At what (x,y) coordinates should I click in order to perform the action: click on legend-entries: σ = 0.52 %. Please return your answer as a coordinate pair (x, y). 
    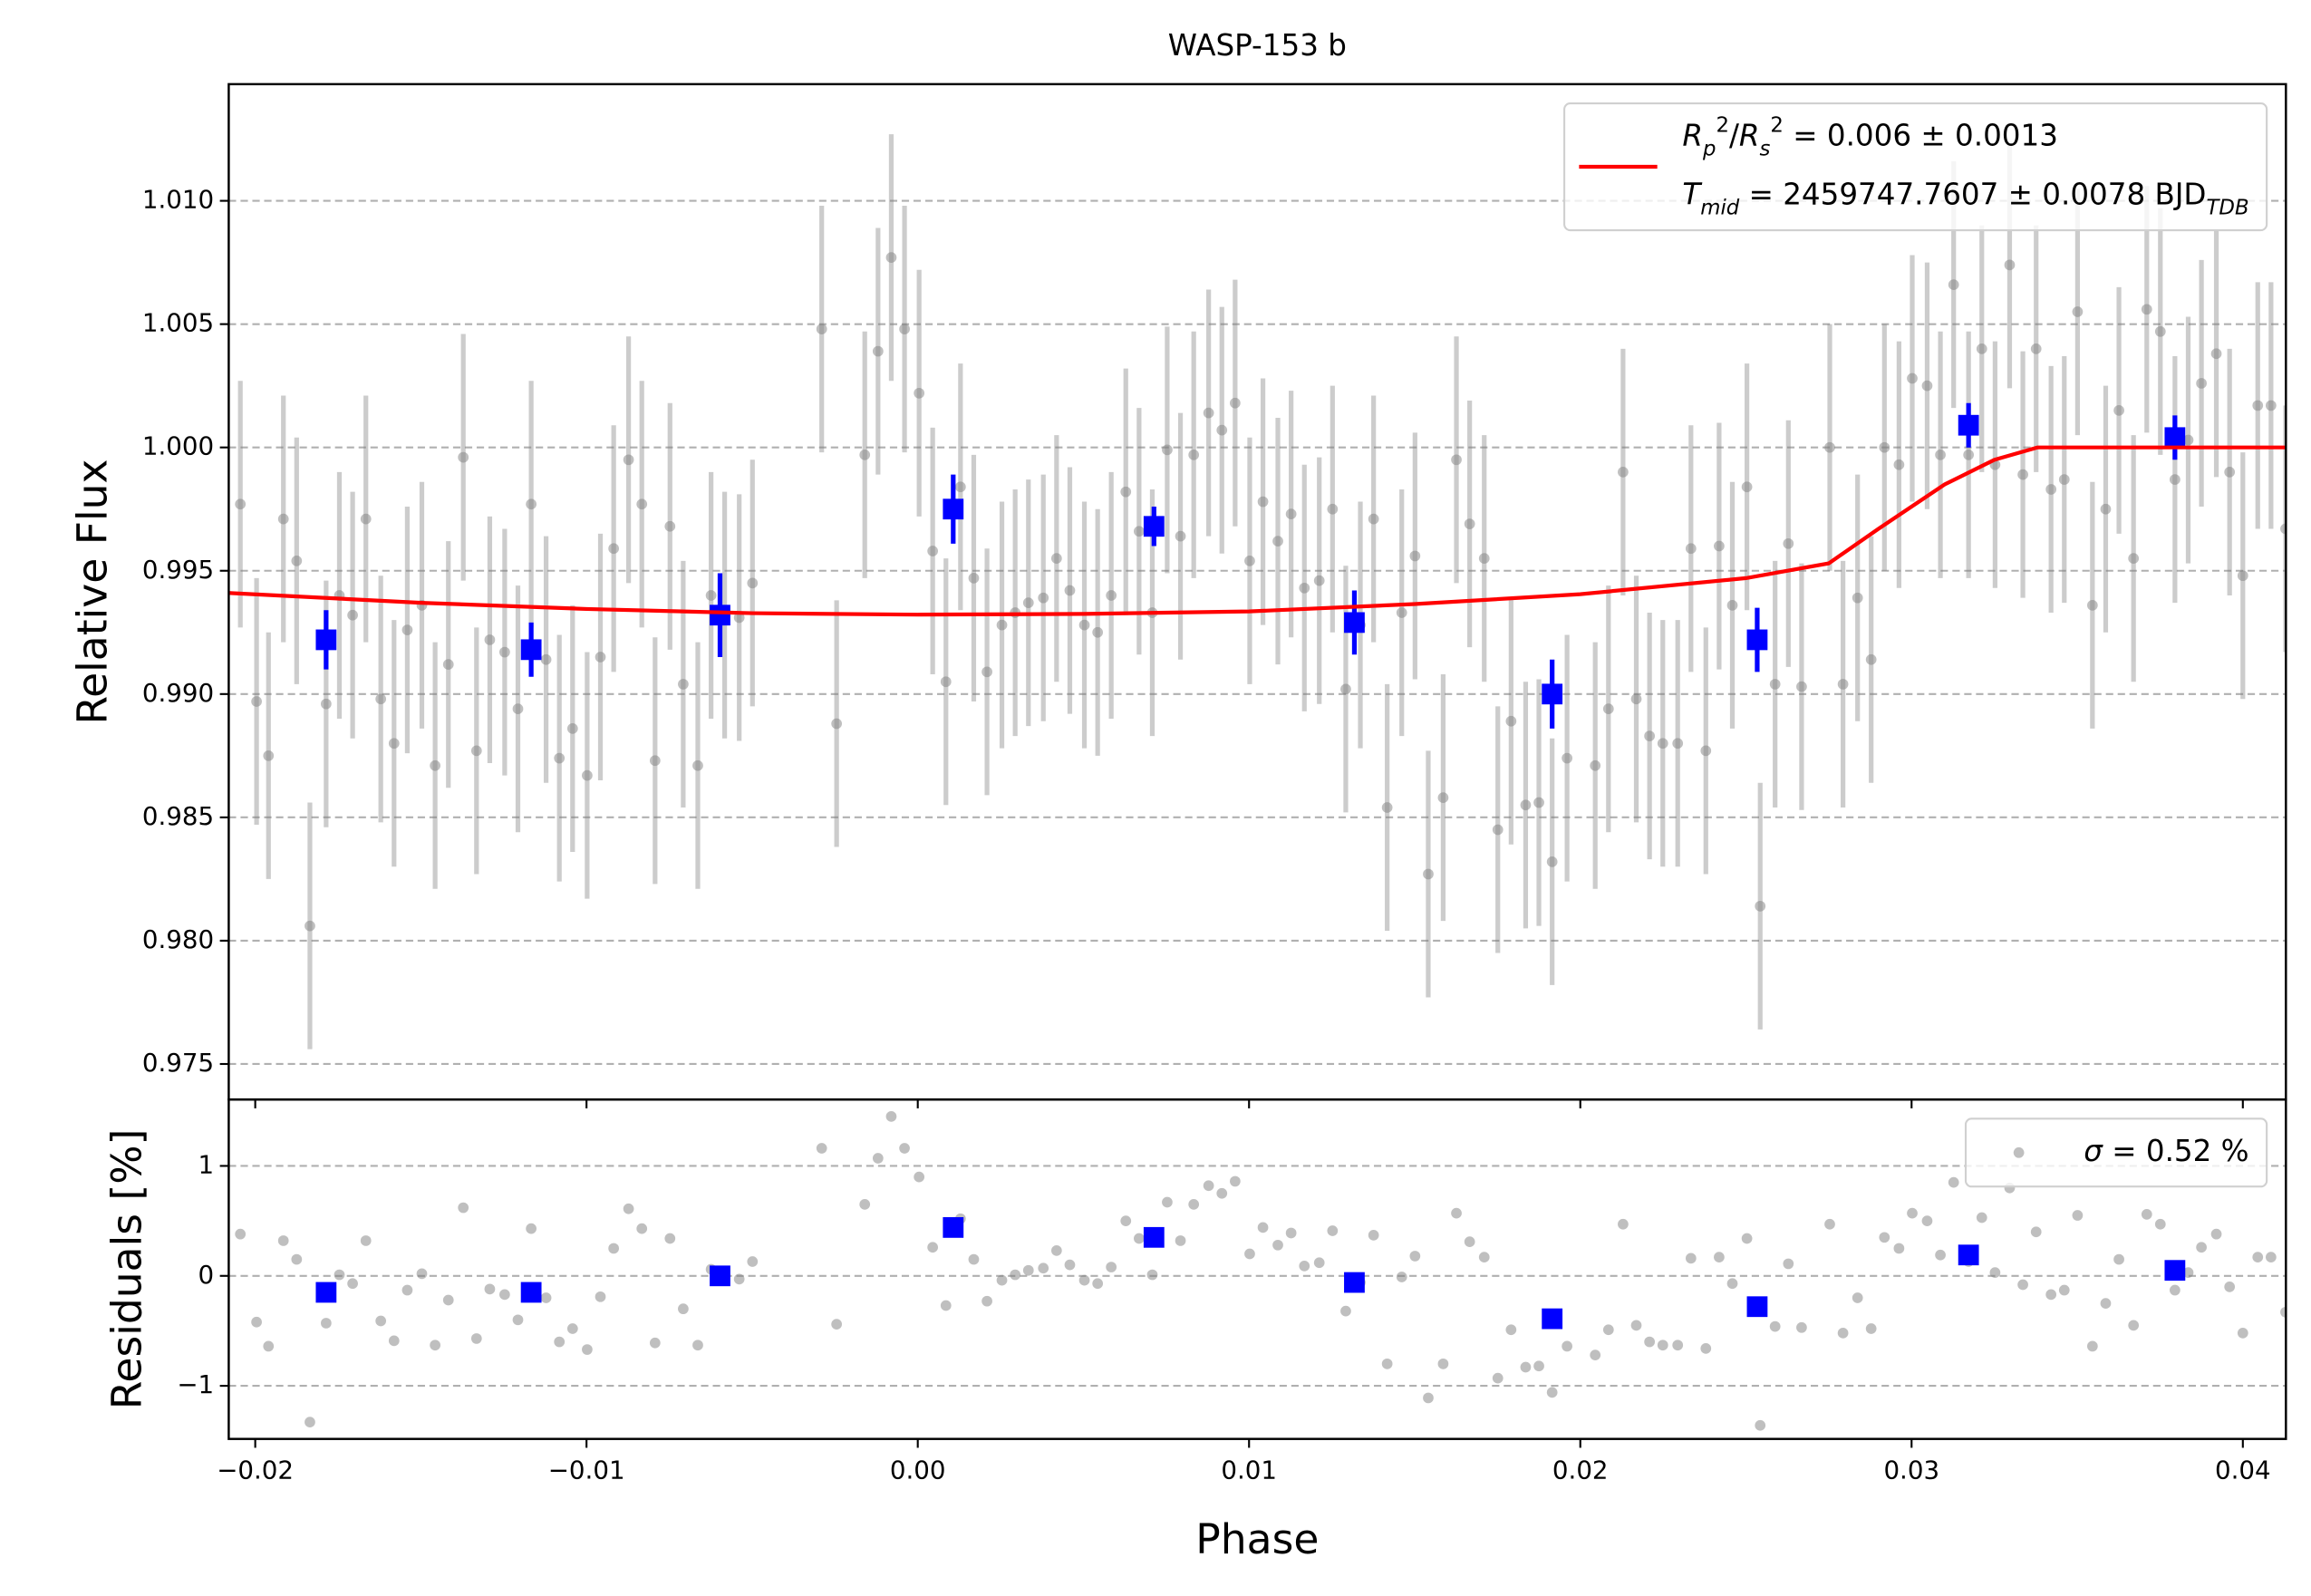
    Looking at the image, I should click on (2131, 1151).